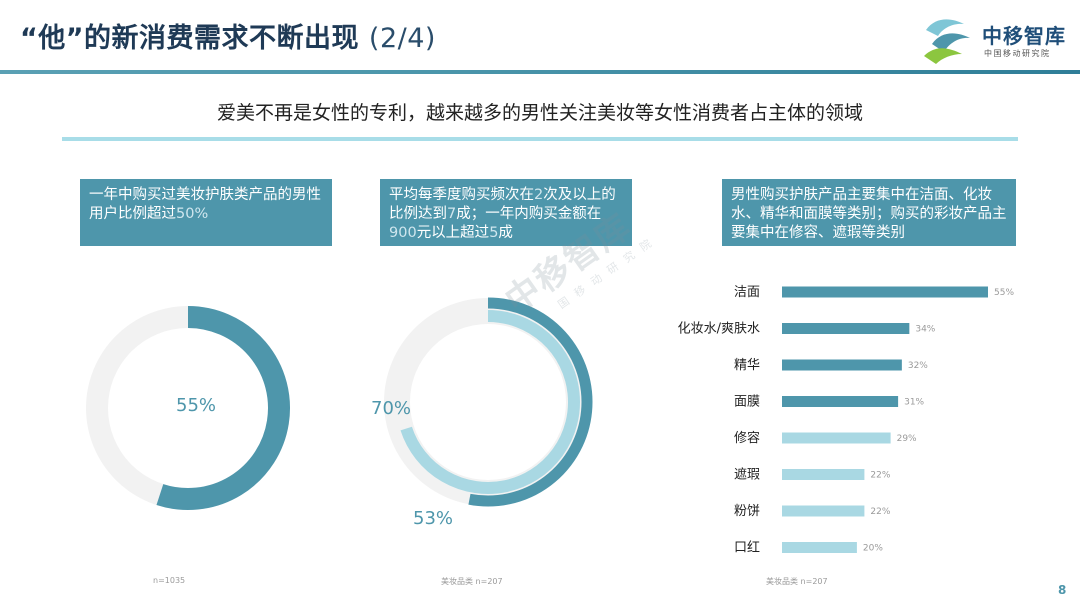 The image size is (1080, 608). I want to click on logo-name: 中移智库, so click(1024, 36).